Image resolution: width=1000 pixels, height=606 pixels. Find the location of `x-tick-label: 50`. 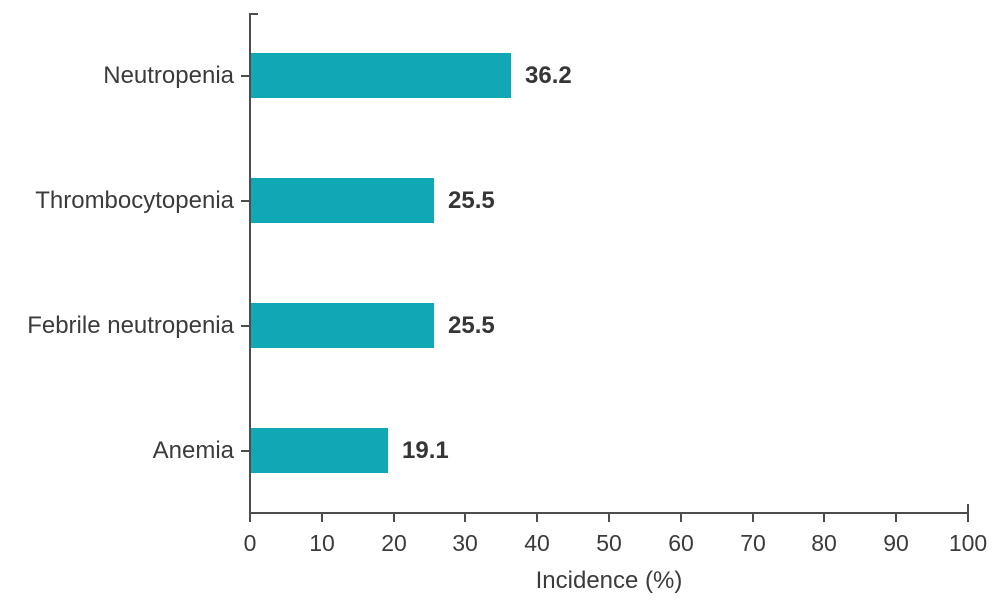

x-tick-label: 50 is located at coordinates (609, 543).